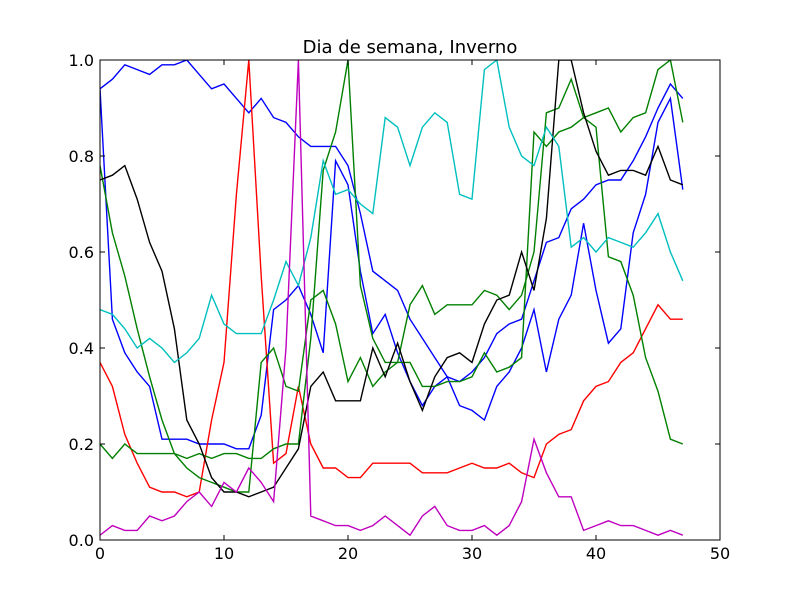 The height and width of the screenshot is (600, 800). Describe the element at coordinates (224, 553) in the screenshot. I see `x-tick-label: 10` at that location.